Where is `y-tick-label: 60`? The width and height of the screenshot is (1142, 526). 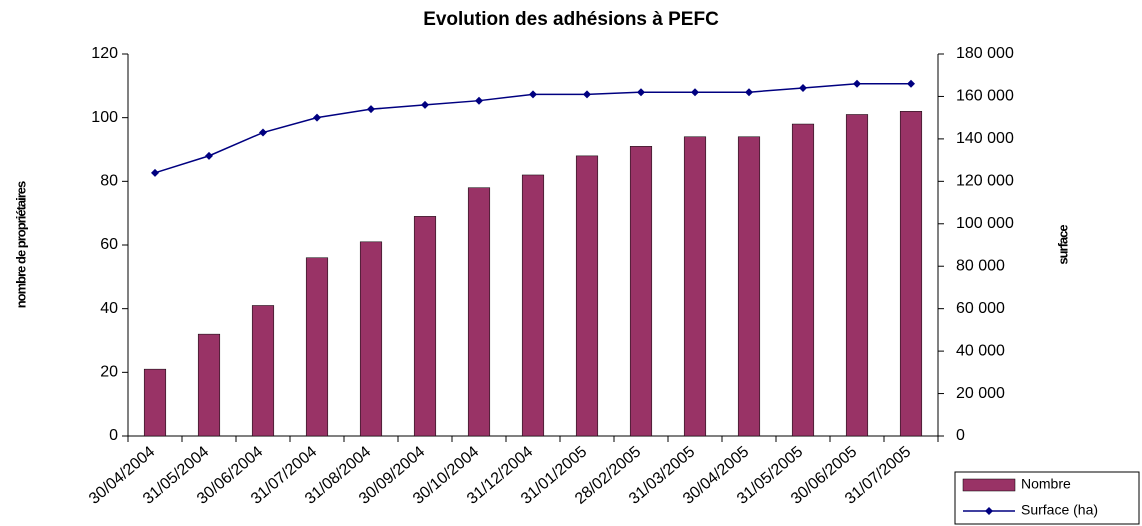
y-tick-label: 60 is located at coordinates (109, 244).